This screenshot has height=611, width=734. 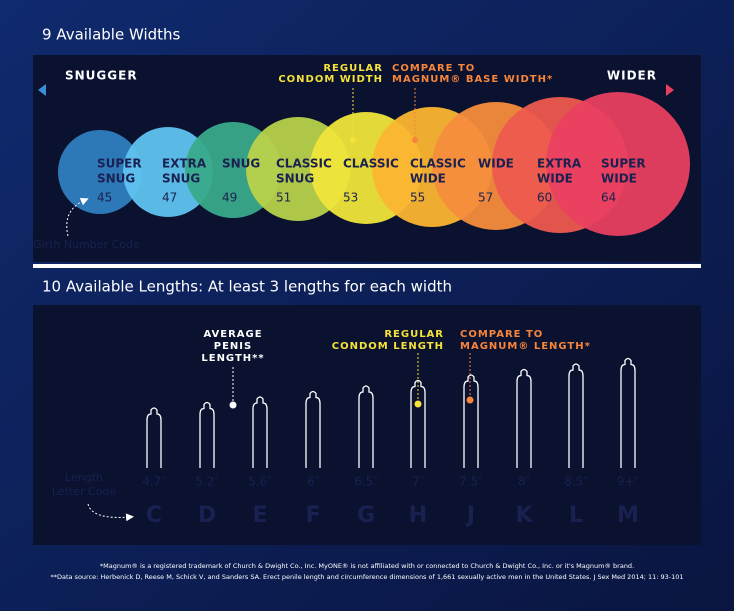 I want to click on length-code: G, so click(x=366, y=515).